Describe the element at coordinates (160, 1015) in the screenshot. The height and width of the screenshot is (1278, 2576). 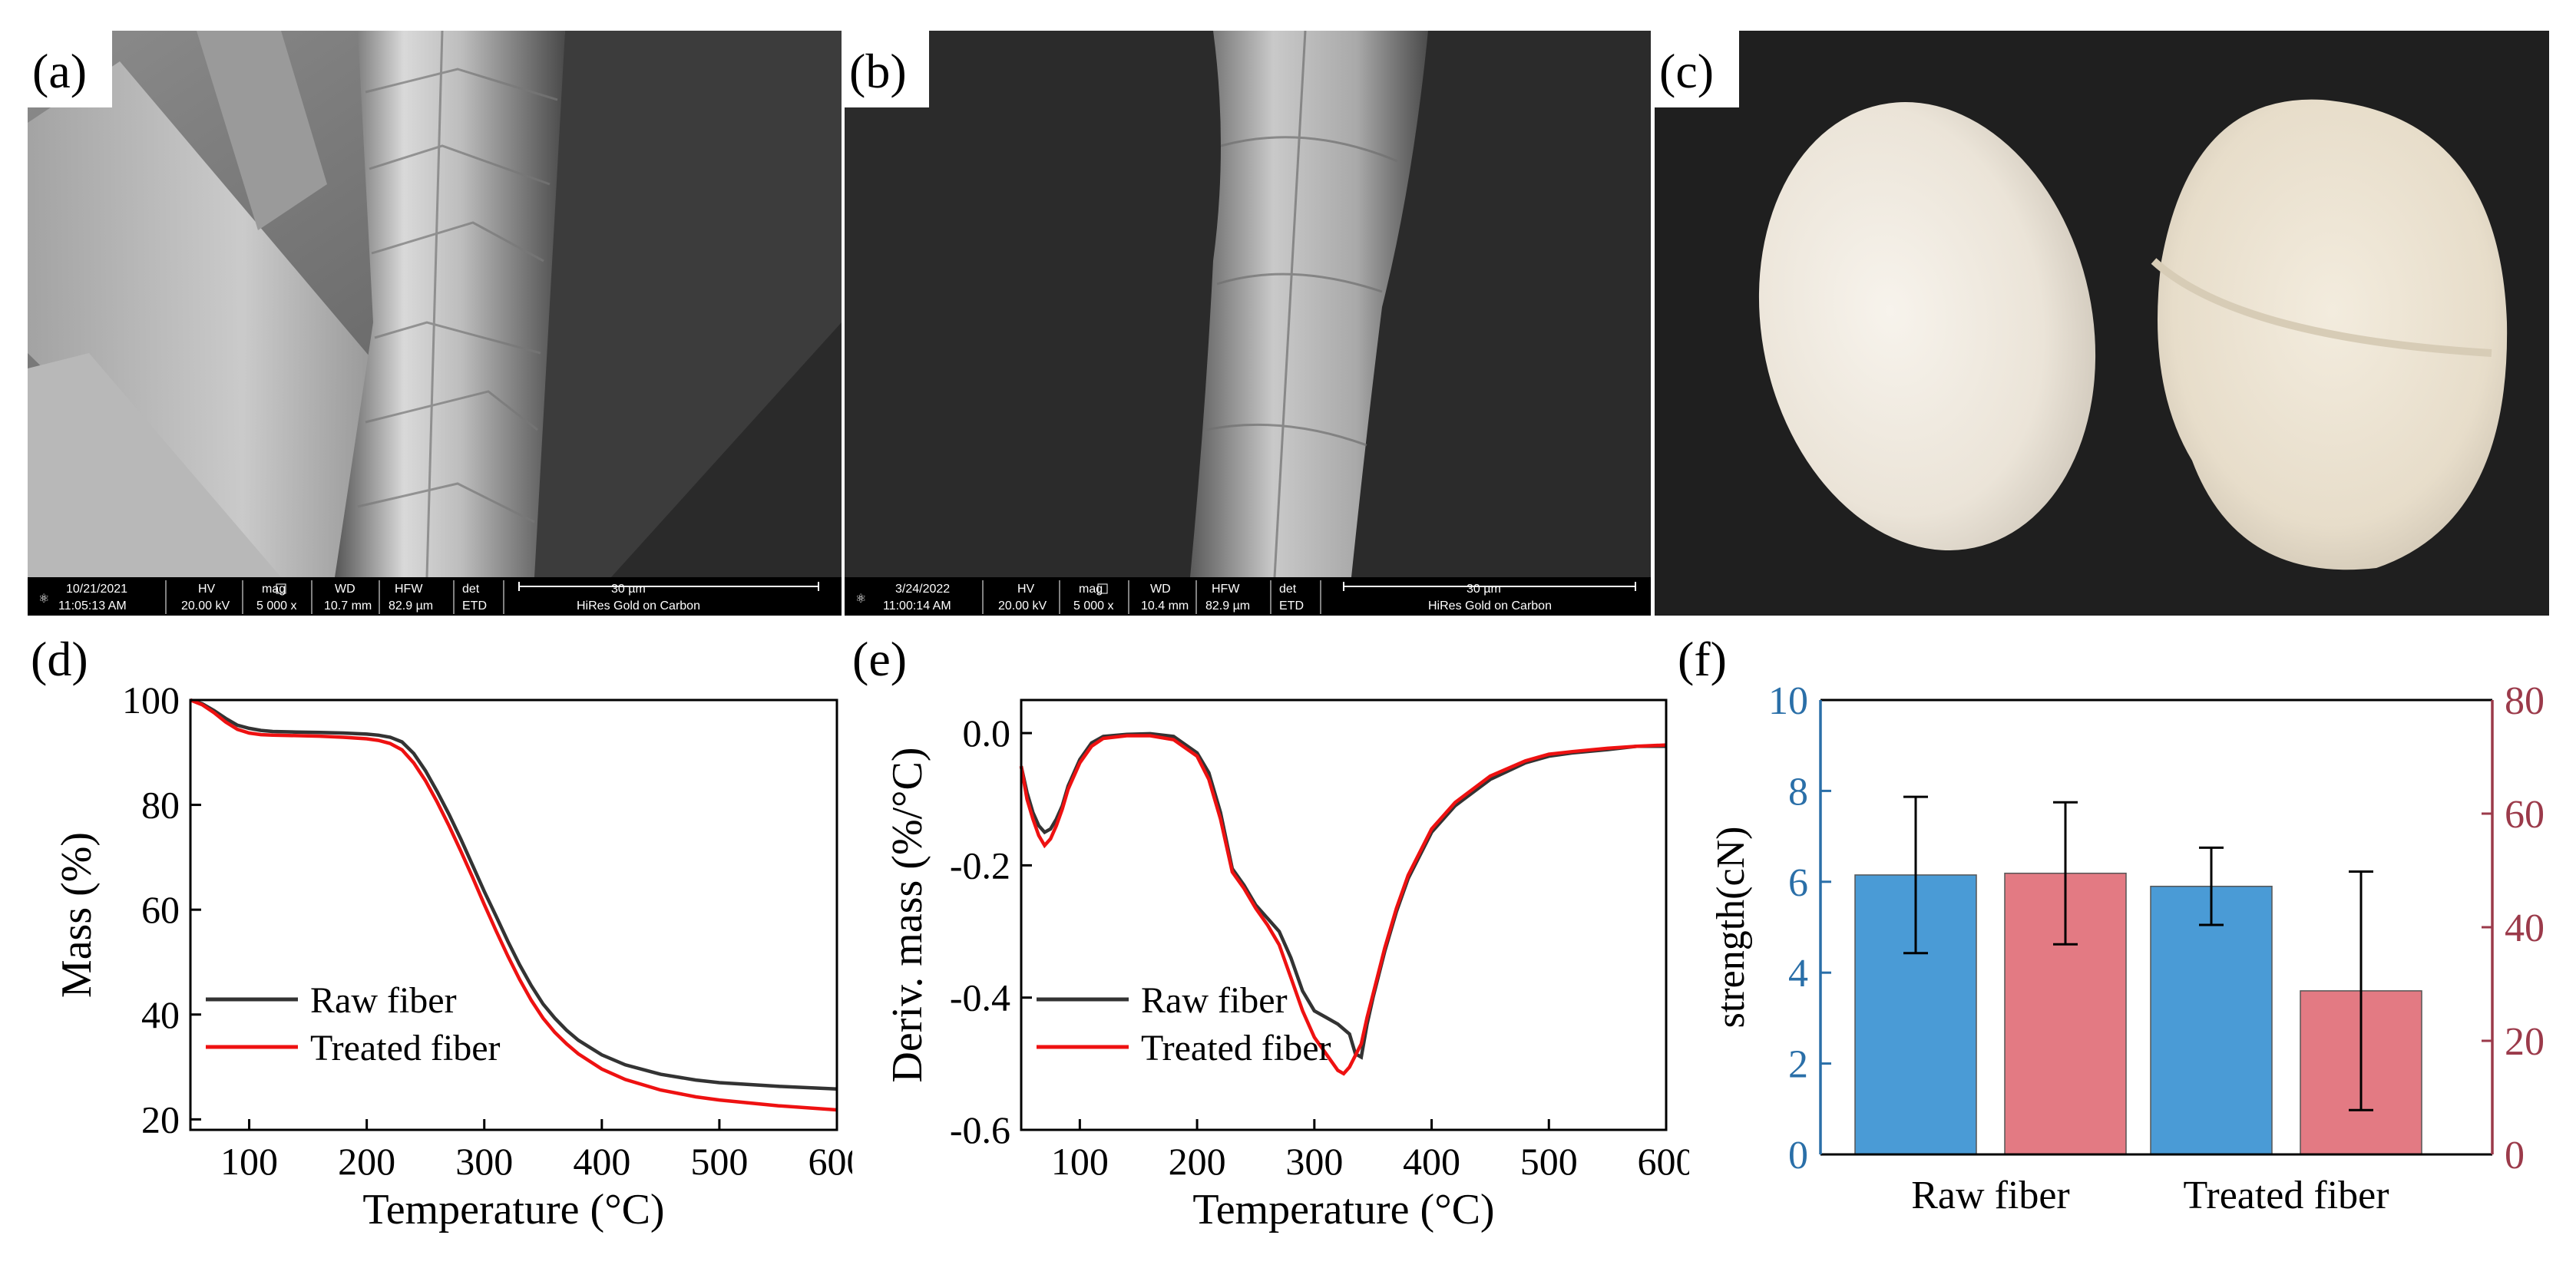
I see `y-tick-label: 40` at that location.